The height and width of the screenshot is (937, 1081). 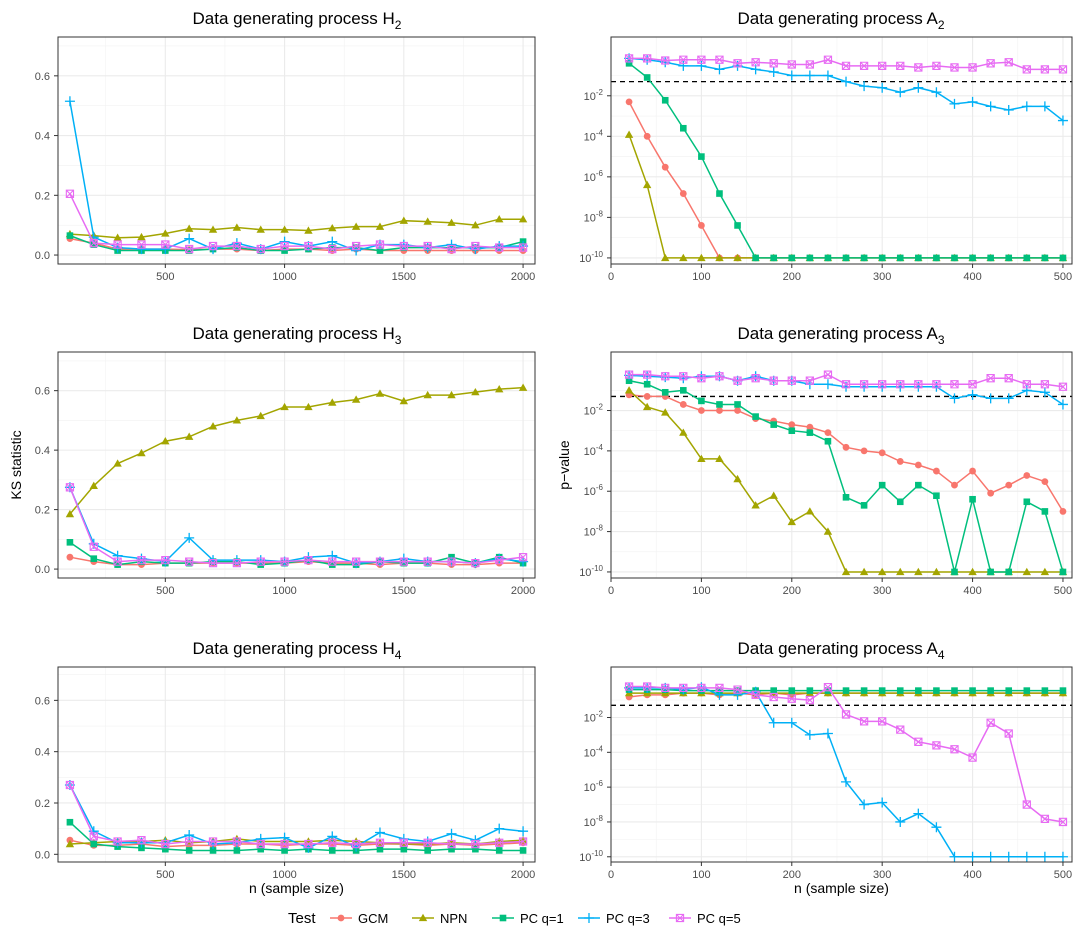 I want to click on panel-title: Data generating process A4, so click(x=840, y=650).